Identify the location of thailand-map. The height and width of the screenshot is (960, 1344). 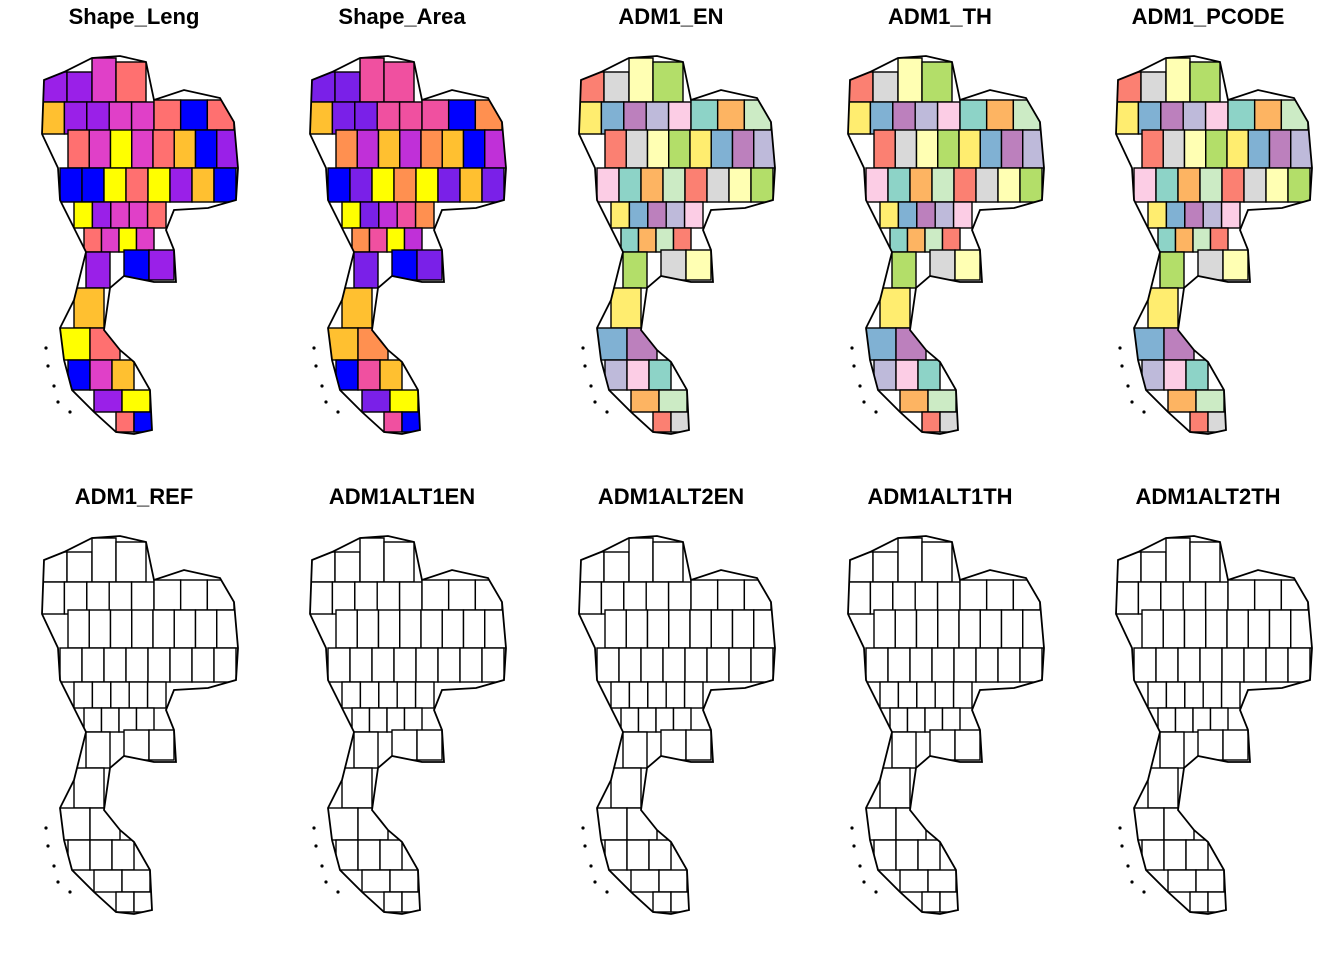
(1214, 245).